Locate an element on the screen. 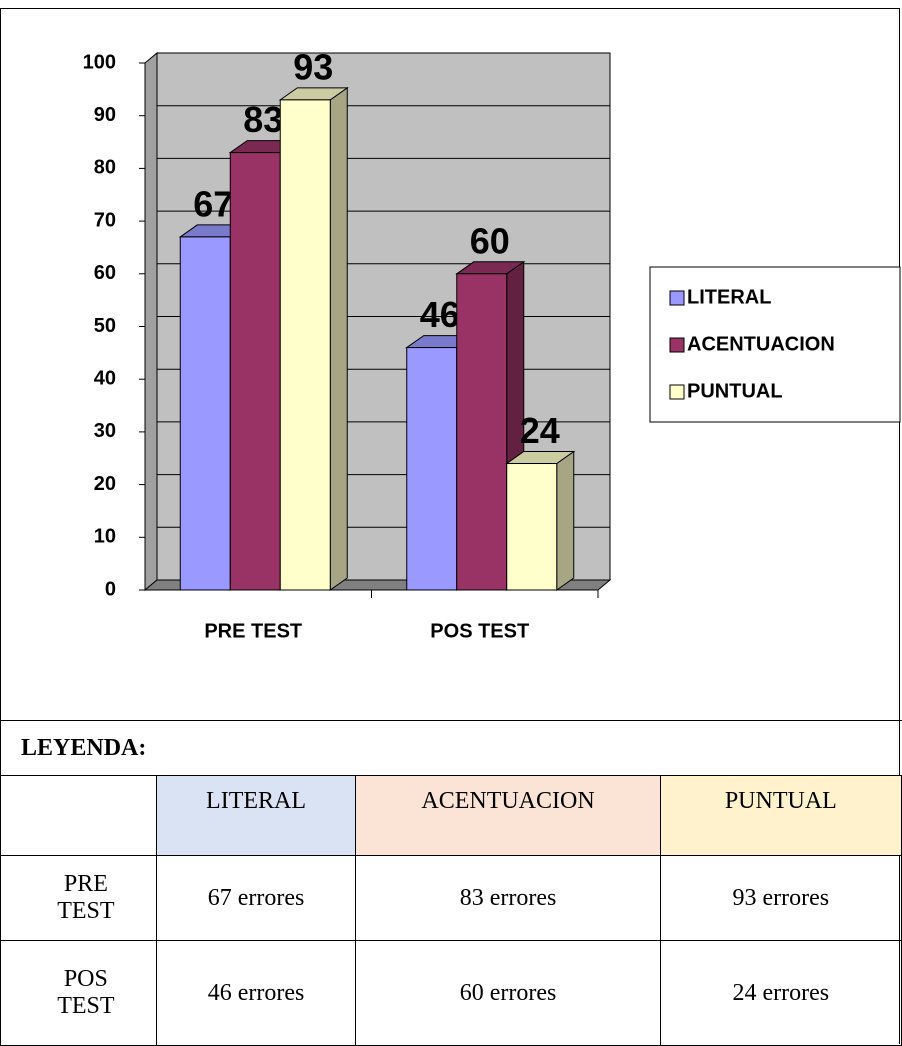 The width and height of the screenshot is (902, 1046). corner-cell is located at coordinates (78, 815).